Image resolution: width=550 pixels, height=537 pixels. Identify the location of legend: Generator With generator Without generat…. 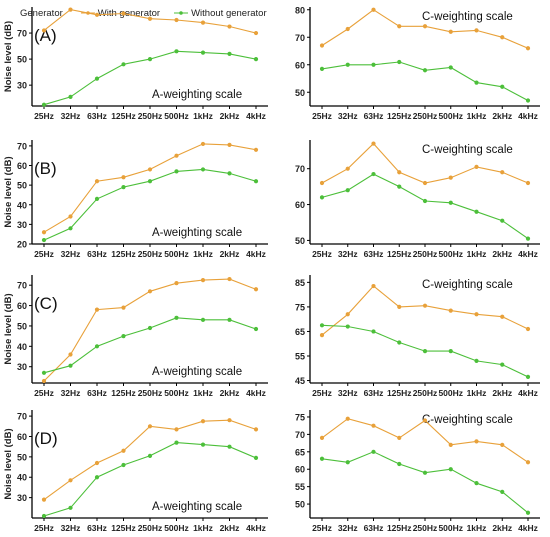
(150, 13).